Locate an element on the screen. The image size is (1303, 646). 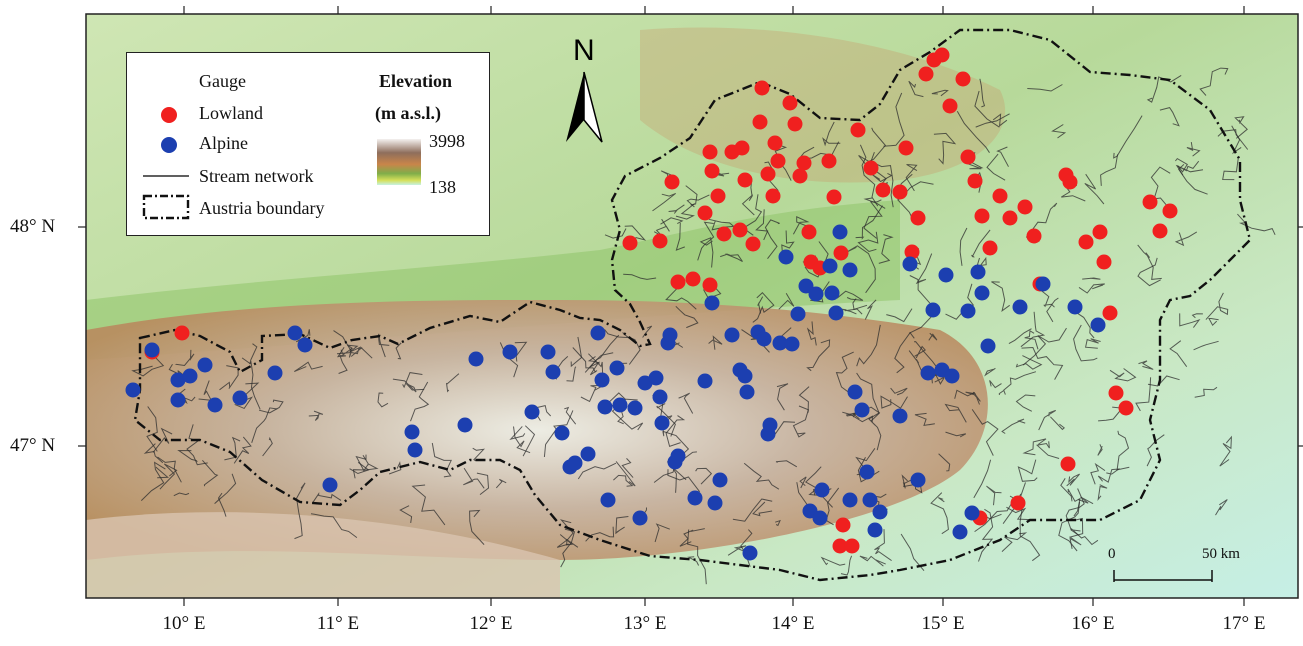
legend-boundary-label: Austria boundary is located at coordinates (262, 208).